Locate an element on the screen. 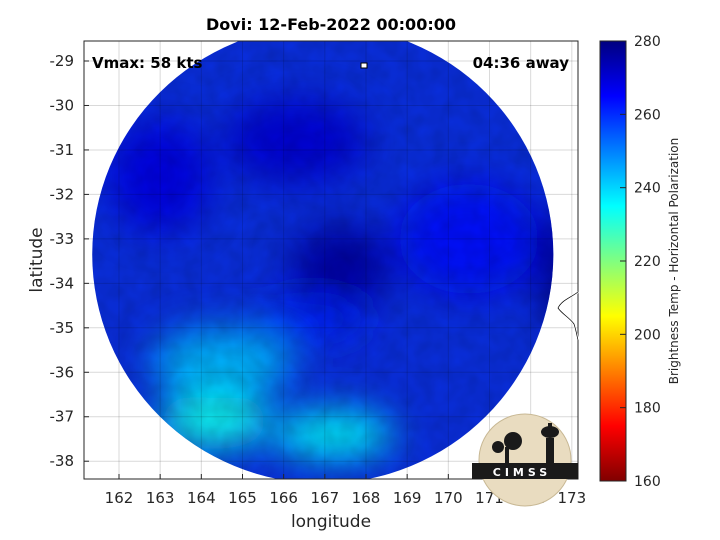 This screenshot has height=540, width=720. y-tick-label: -33 is located at coordinates (62, 239).